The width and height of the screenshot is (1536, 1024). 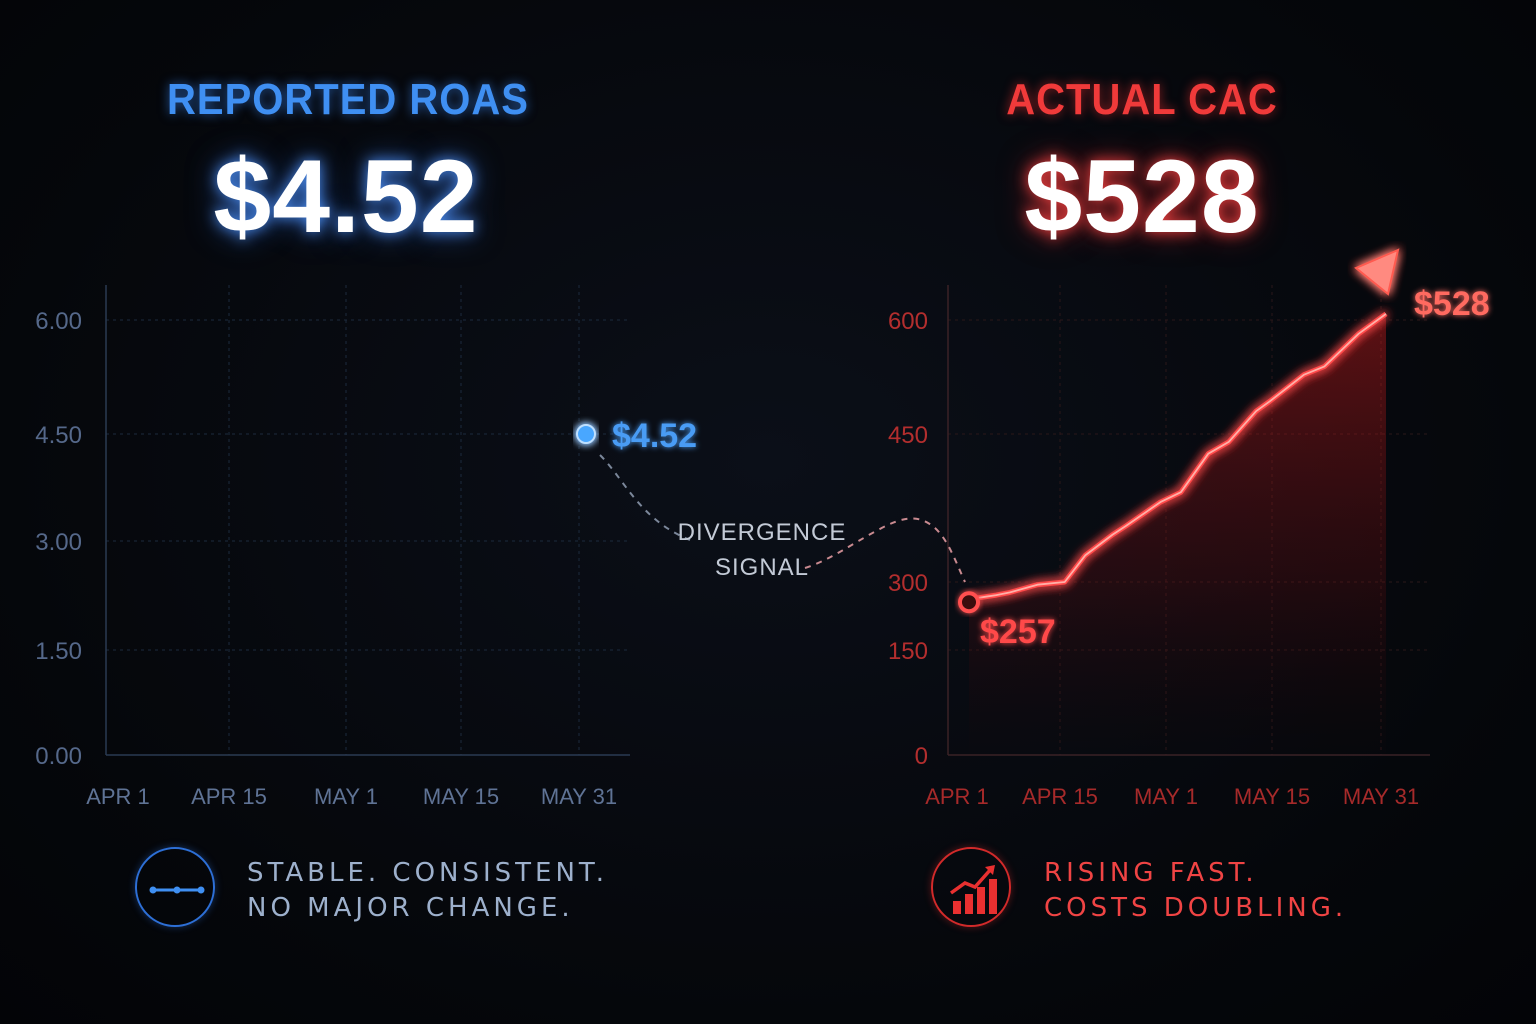 I want to click on roas-x-tick-label: MAY 1, so click(x=346, y=796).